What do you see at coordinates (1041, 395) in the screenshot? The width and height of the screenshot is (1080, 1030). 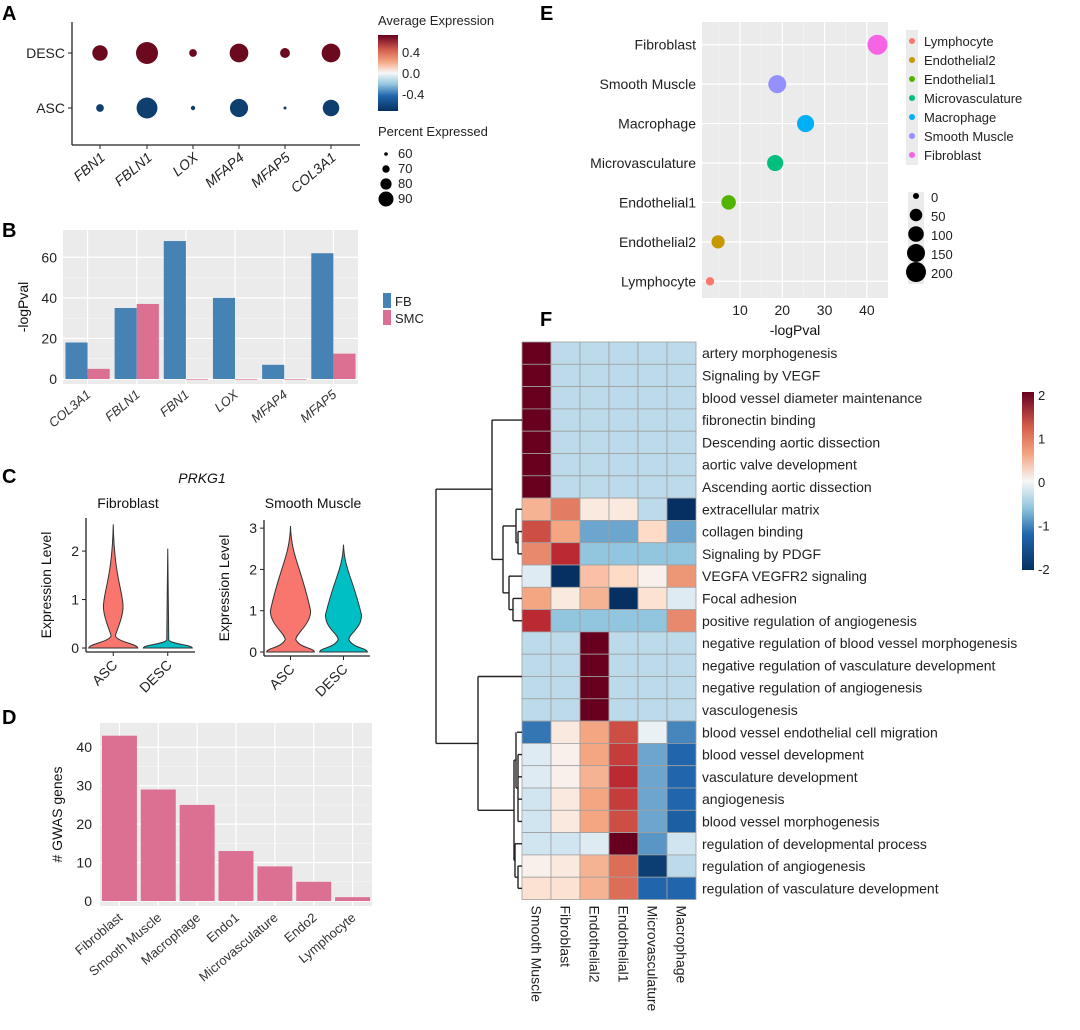 I see `colorbar-tick-label: 2` at bounding box center [1041, 395].